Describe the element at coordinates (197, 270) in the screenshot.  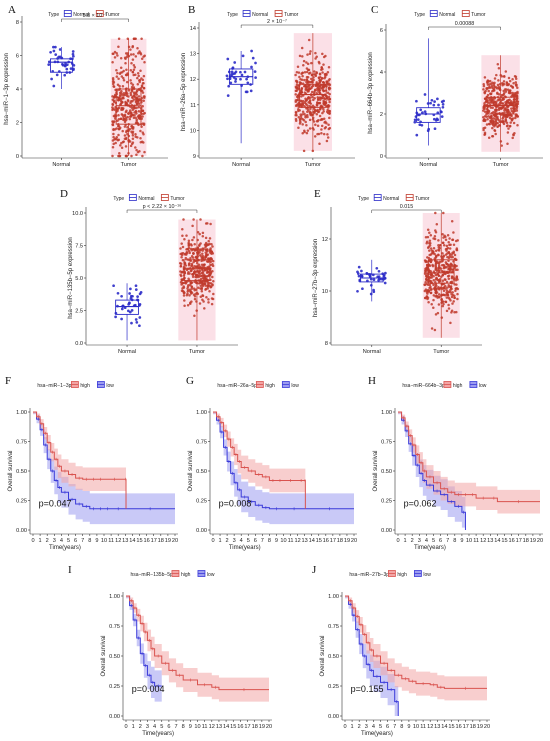
I see `box-iqr` at that location.